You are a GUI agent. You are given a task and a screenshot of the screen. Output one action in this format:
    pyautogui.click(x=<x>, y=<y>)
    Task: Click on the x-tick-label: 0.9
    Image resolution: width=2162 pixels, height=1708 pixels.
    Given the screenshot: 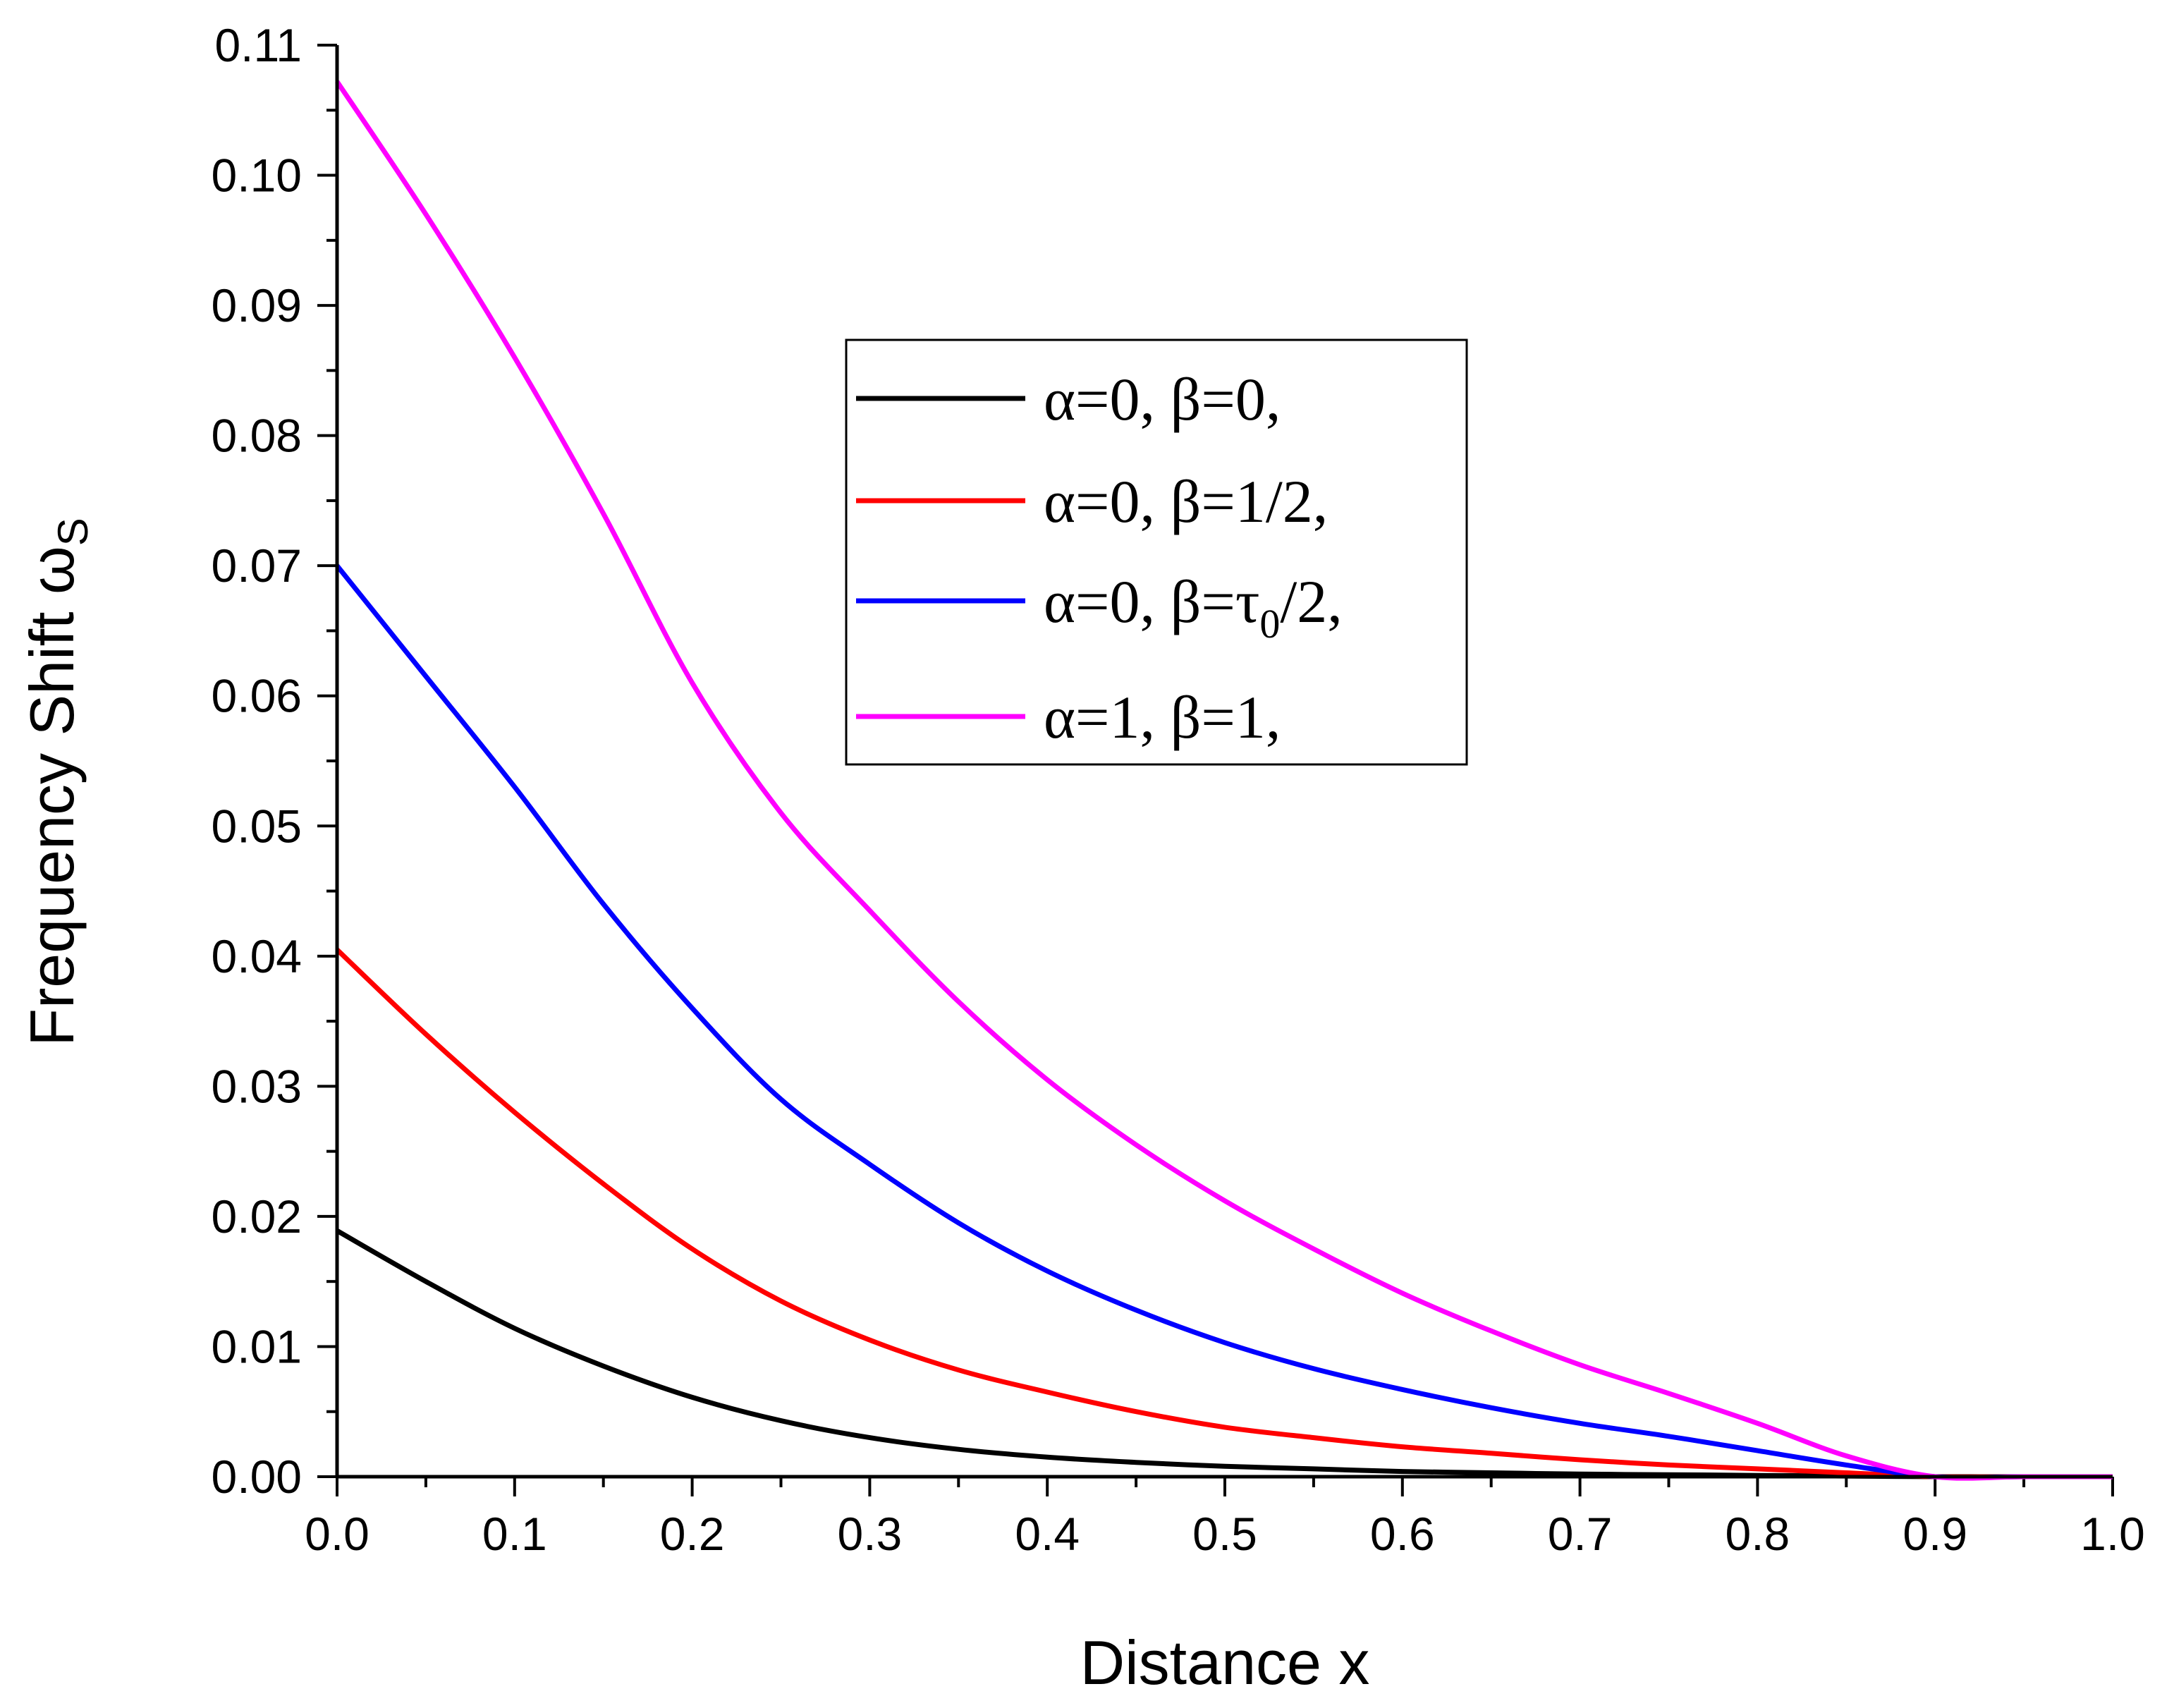 What is the action you would take?
    pyautogui.click(x=1935, y=1534)
    